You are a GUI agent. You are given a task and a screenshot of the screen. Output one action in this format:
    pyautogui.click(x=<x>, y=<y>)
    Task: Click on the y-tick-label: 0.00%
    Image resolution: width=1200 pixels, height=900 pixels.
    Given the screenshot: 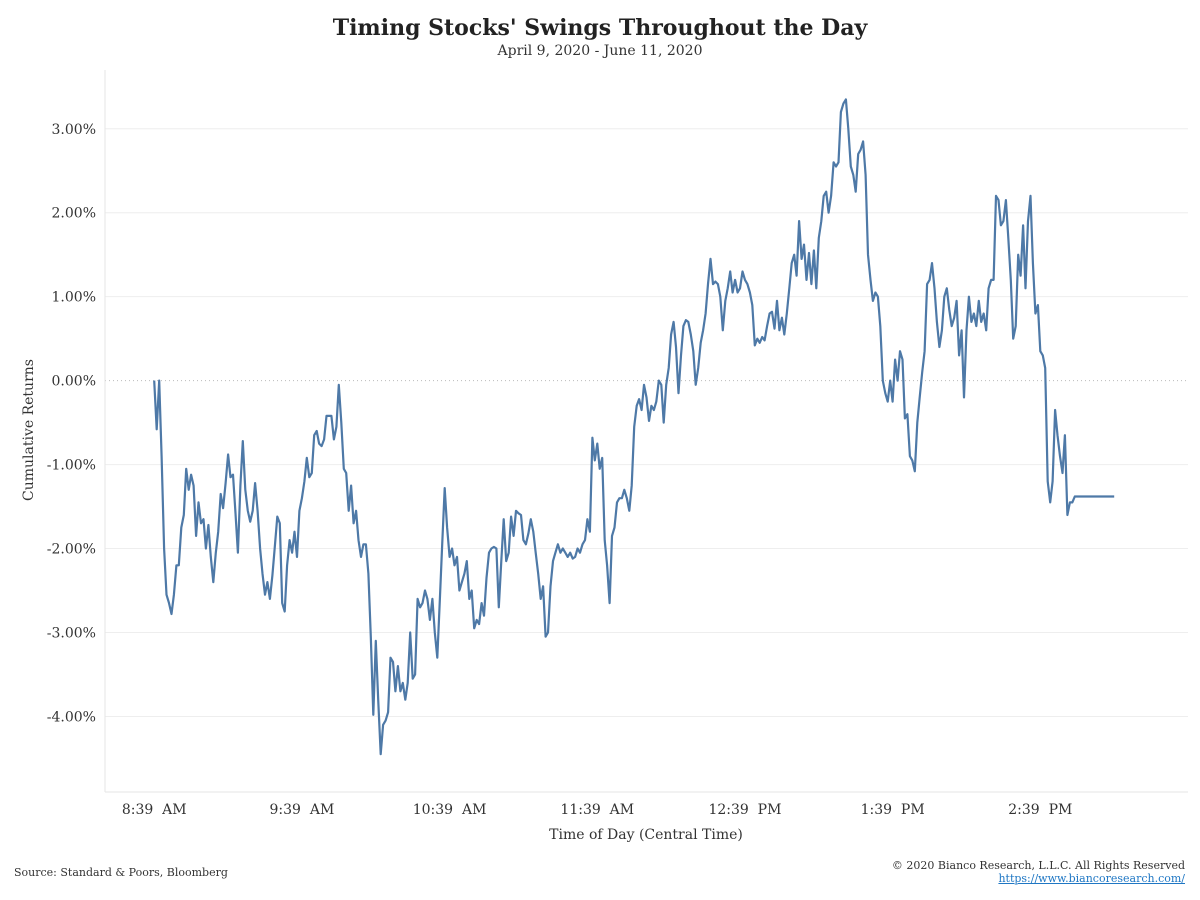 What is the action you would take?
    pyautogui.click(x=74, y=382)
    